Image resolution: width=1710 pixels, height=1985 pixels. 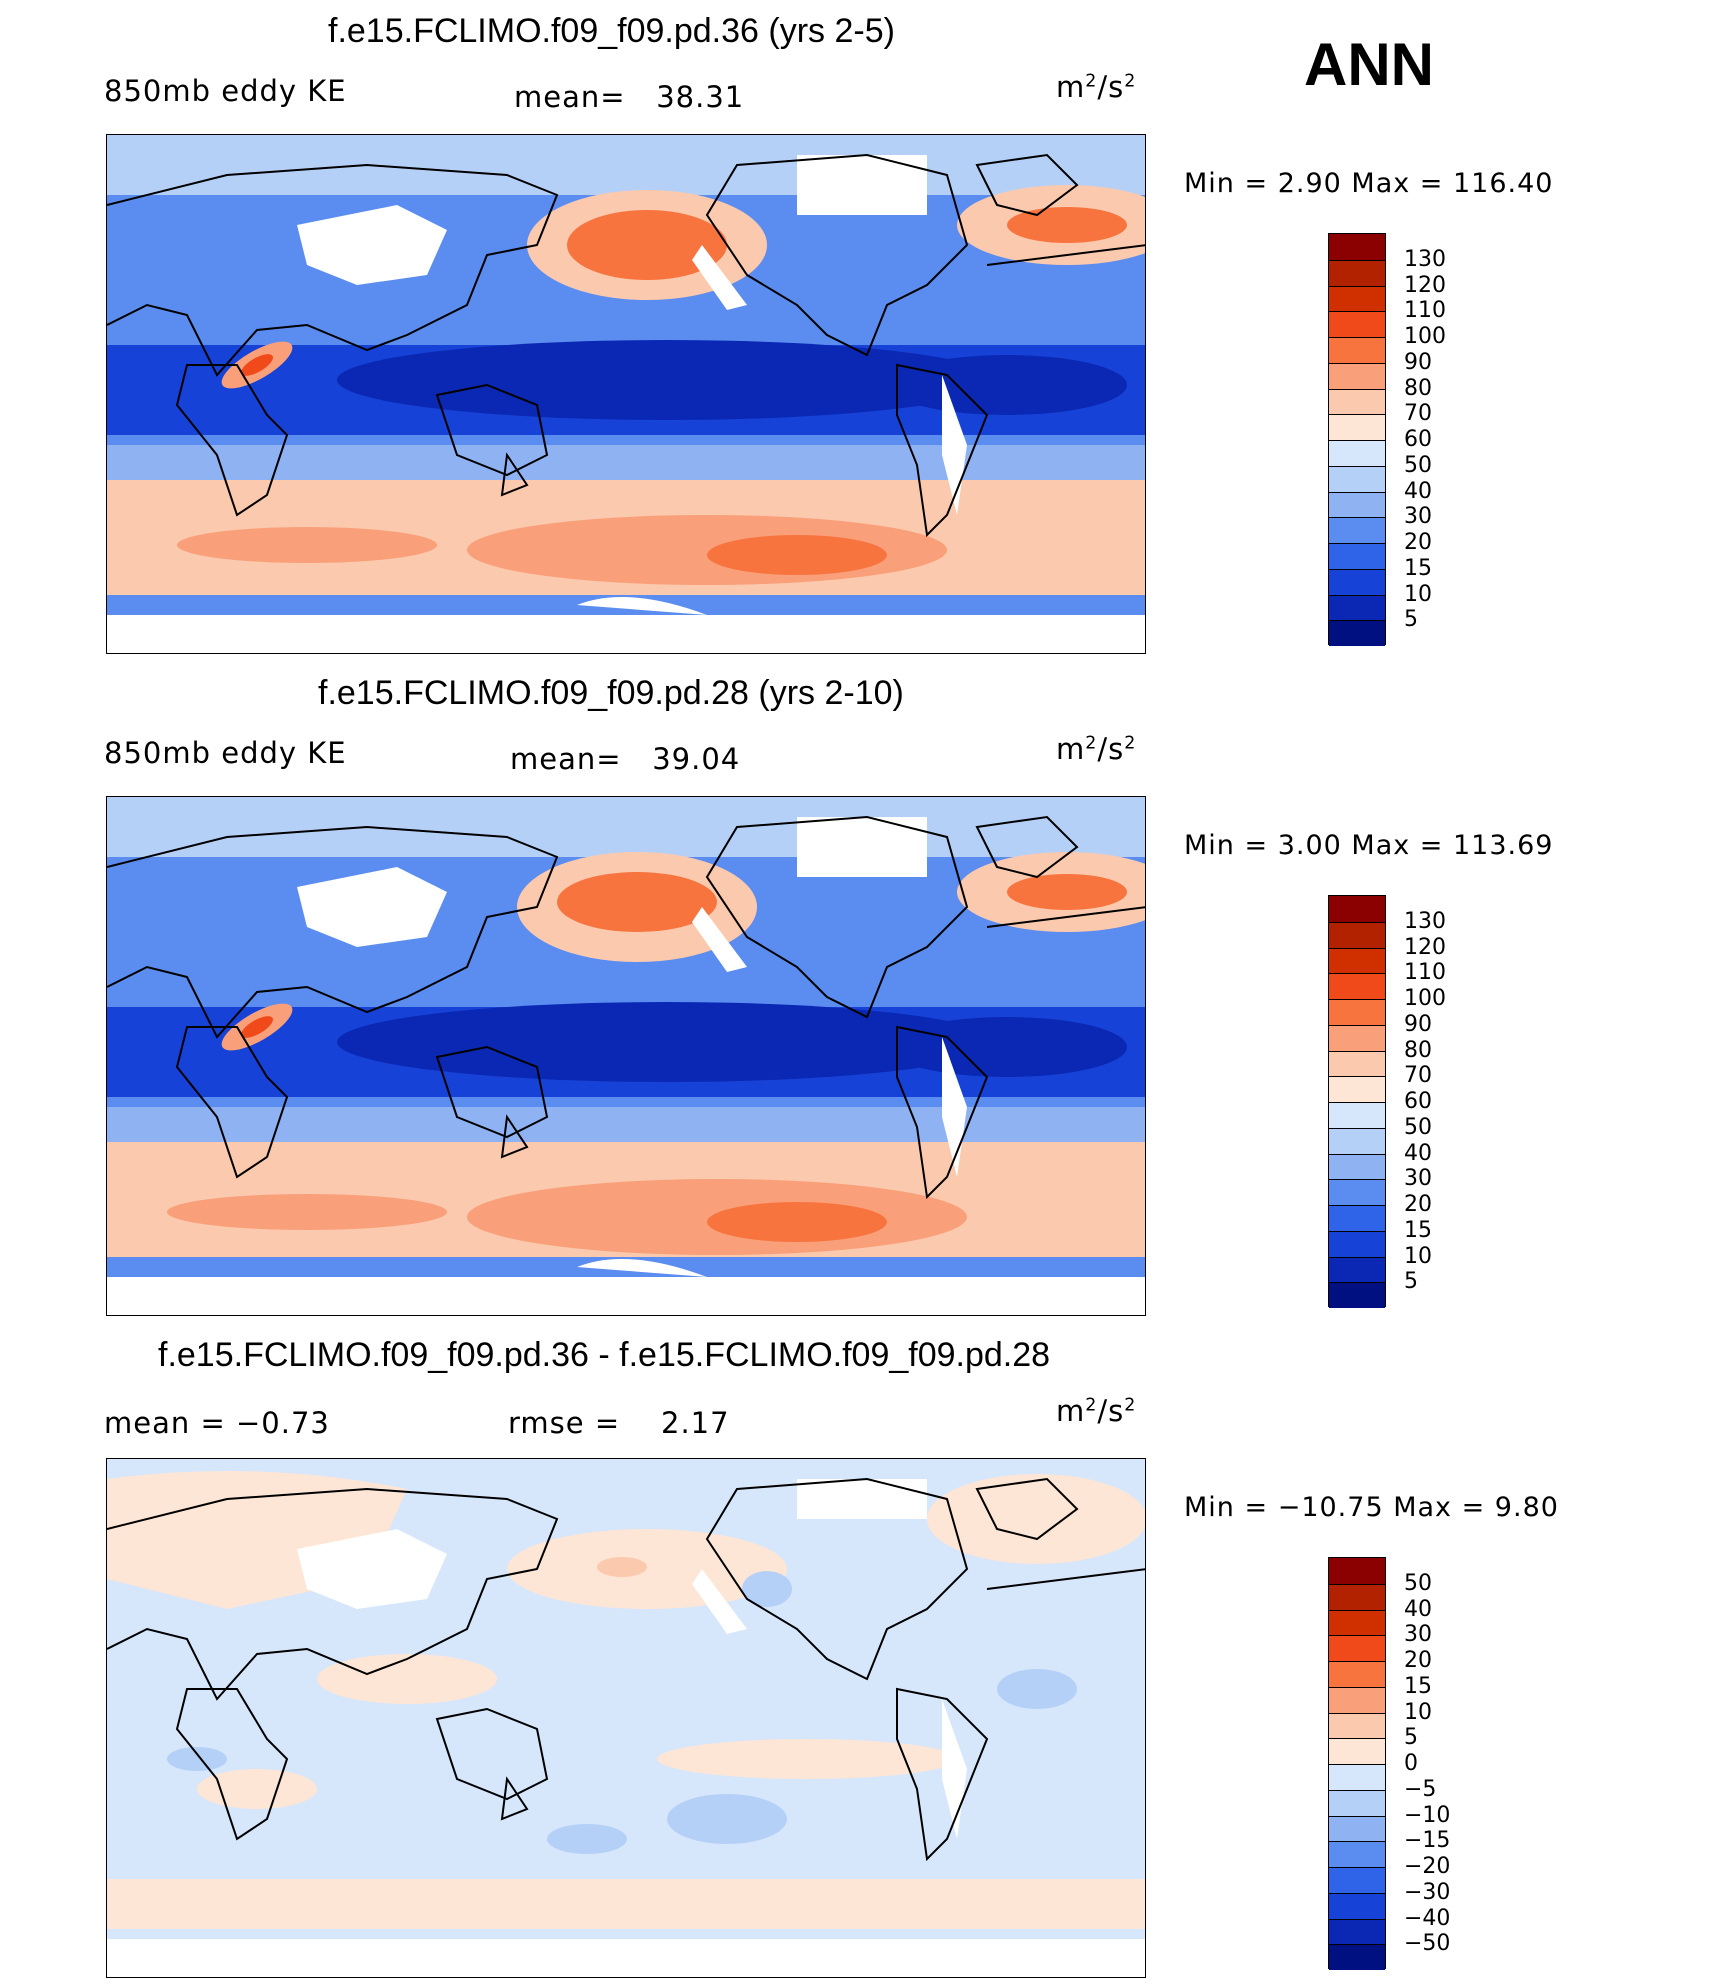 I want to click on colorbar-label: 0, so click(x=1411, y=1763).